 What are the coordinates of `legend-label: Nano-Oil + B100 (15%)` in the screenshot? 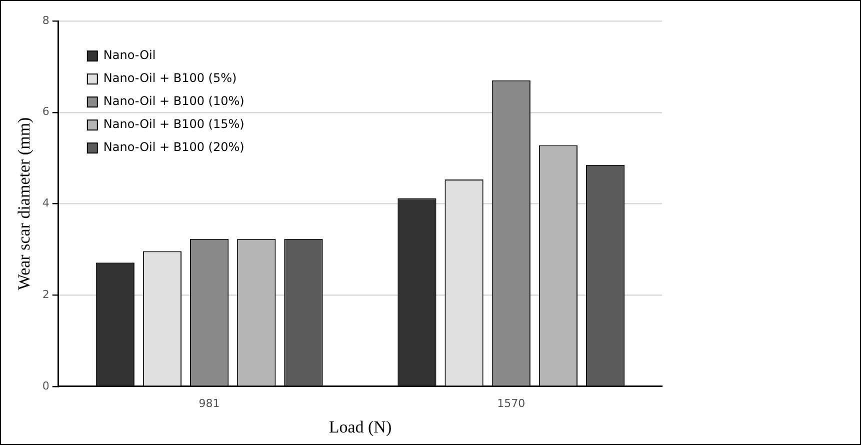 It's located at (173, 124).